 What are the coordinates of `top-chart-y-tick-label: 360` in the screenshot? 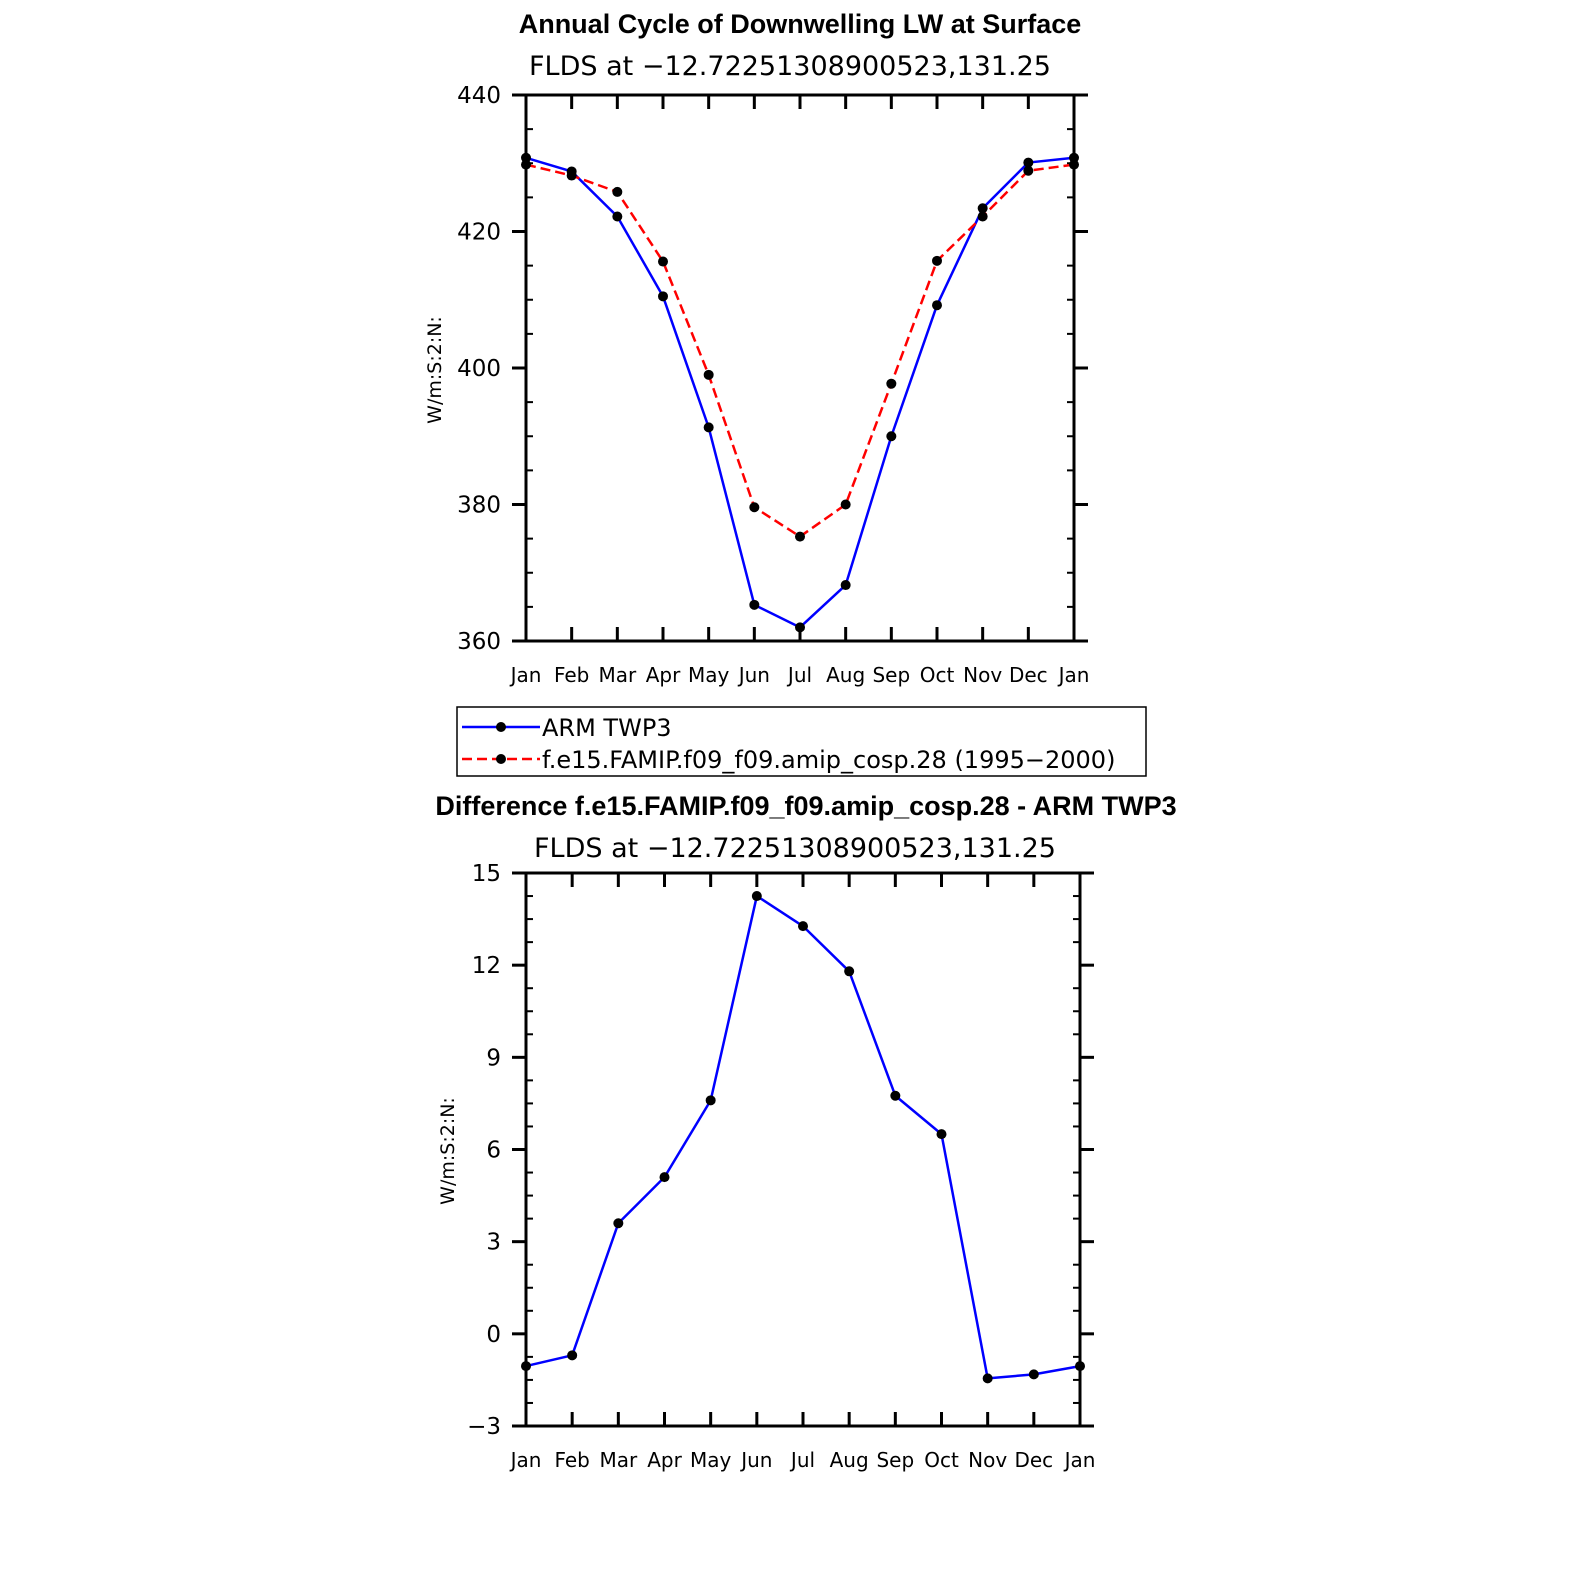 It's located at (479, 642).